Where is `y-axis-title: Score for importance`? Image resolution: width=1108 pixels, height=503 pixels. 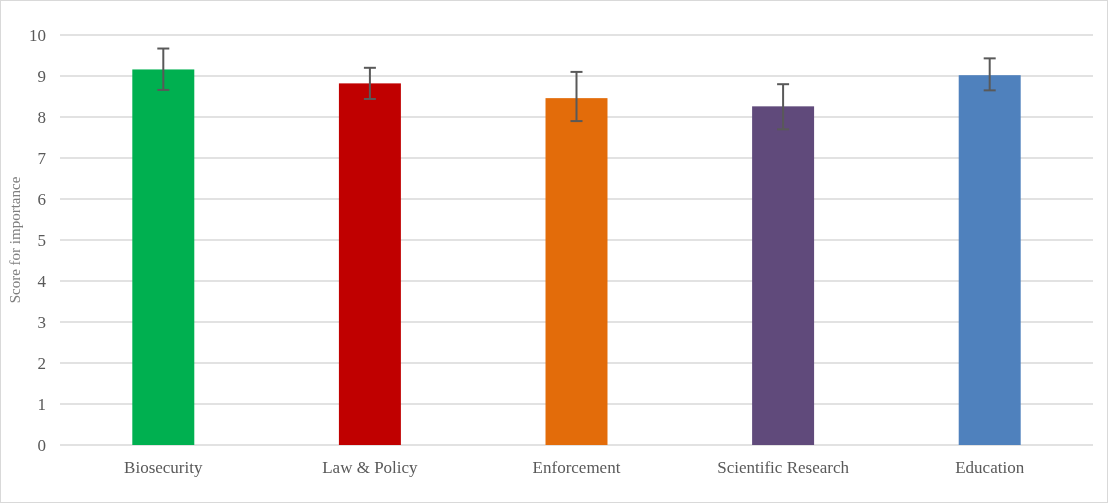
y-axis-title: Score for importance is located at coordinates (15, 240).